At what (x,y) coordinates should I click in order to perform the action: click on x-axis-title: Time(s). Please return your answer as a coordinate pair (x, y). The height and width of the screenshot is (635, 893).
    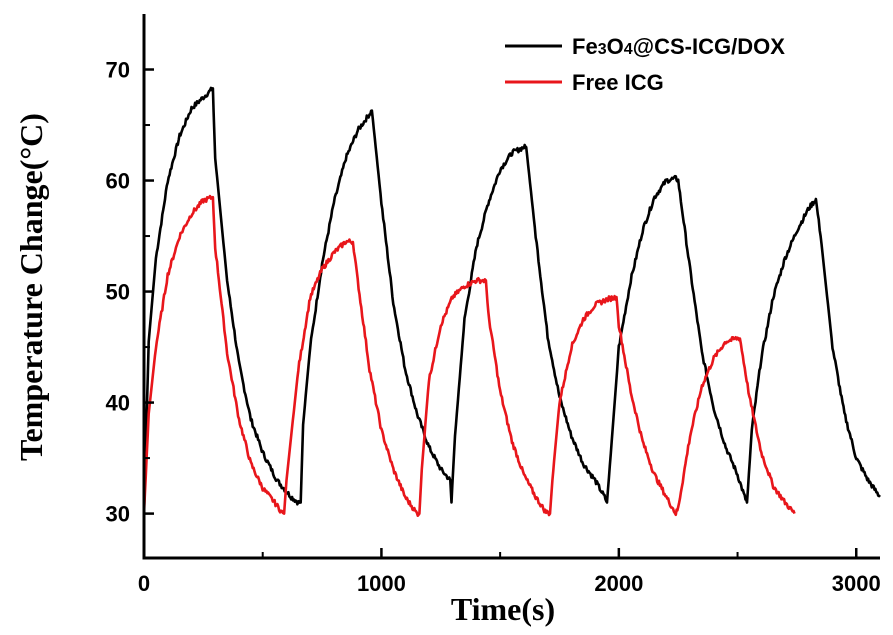
    Looking at the image, I should click on (503, 609).